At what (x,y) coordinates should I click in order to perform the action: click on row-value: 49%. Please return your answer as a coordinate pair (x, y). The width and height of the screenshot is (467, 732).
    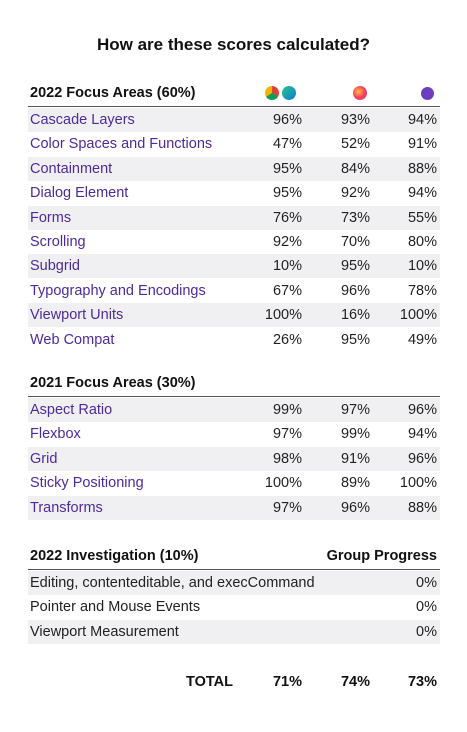
    Looking at the image, I should click on (422, 339).